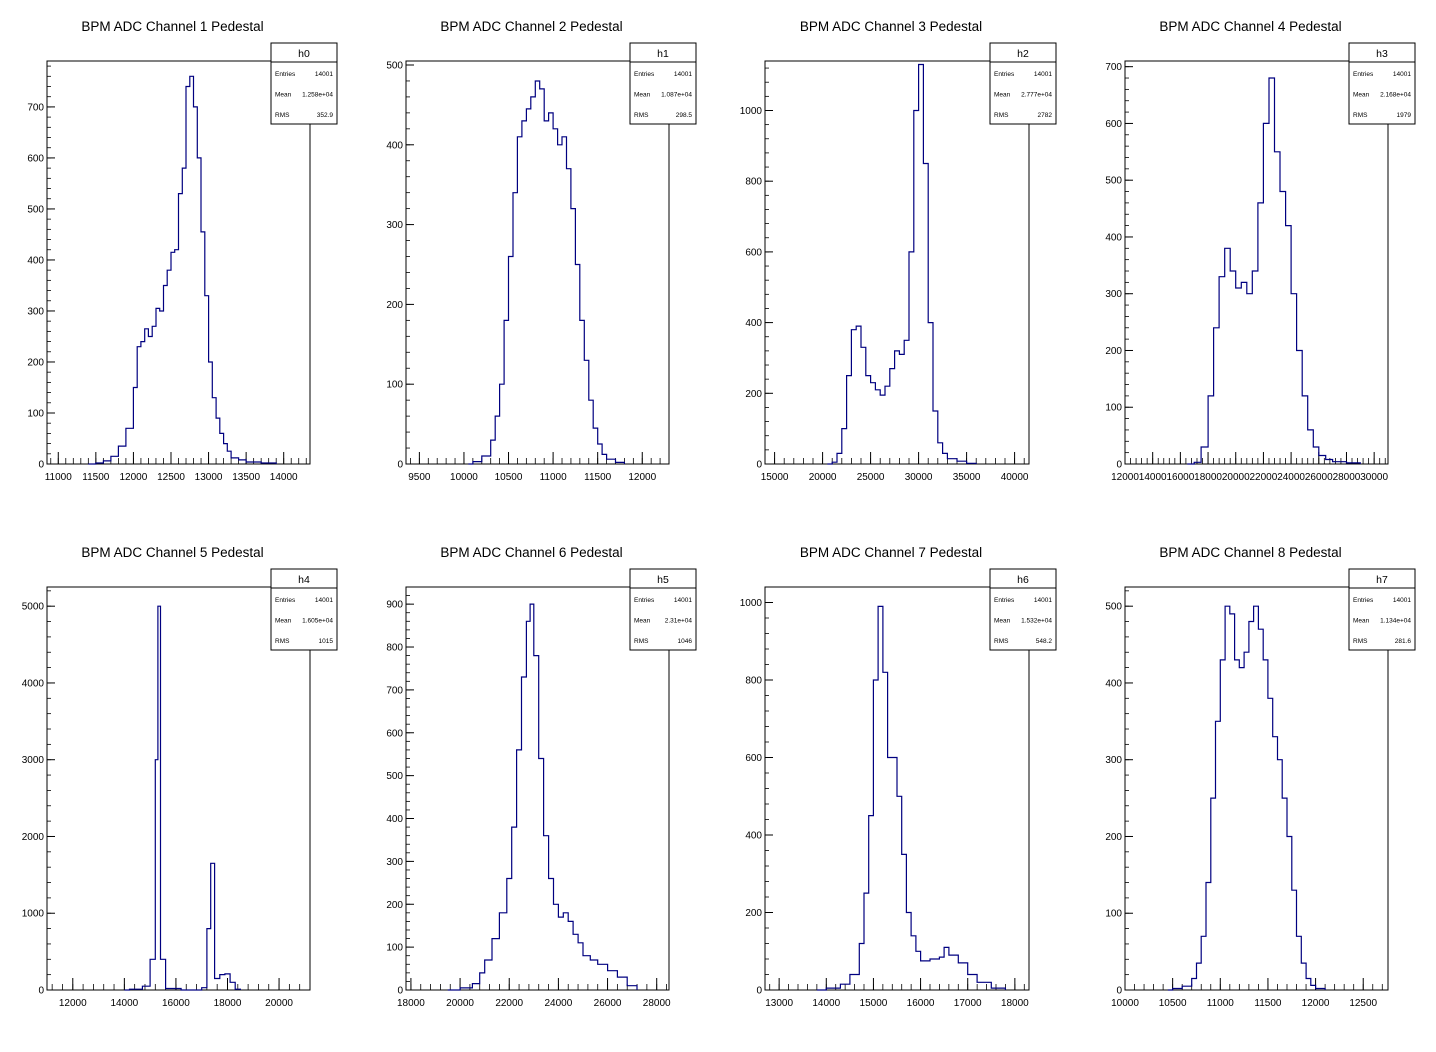  I want to click on stats-value-rms: 298.5, so click(684, 115).